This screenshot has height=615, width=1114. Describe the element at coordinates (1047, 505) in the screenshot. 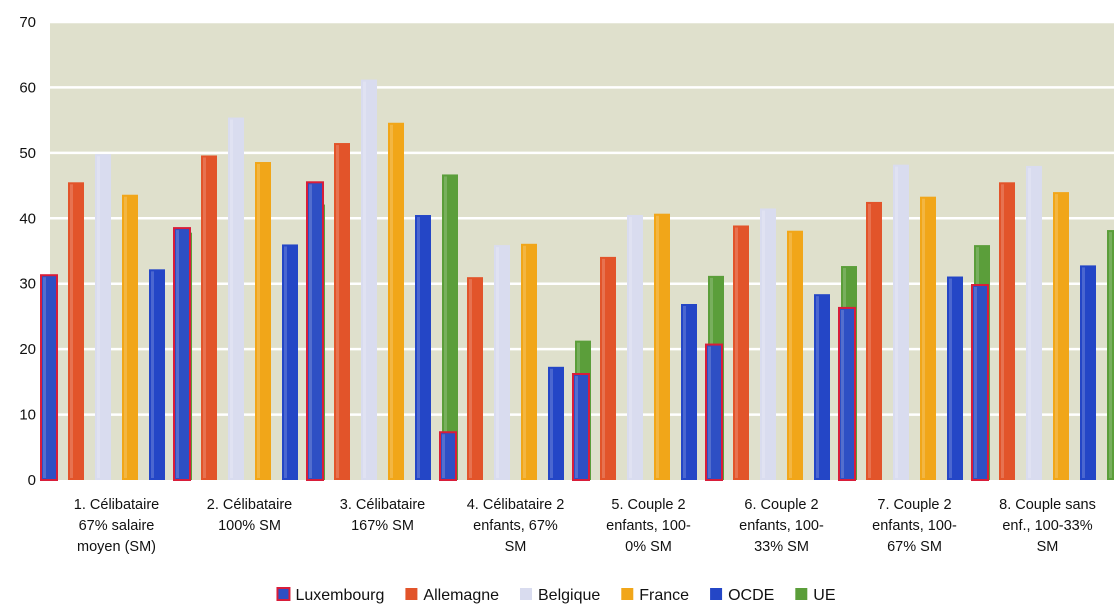

I see `x-category-label-line: 8. Couple sans` at that location.